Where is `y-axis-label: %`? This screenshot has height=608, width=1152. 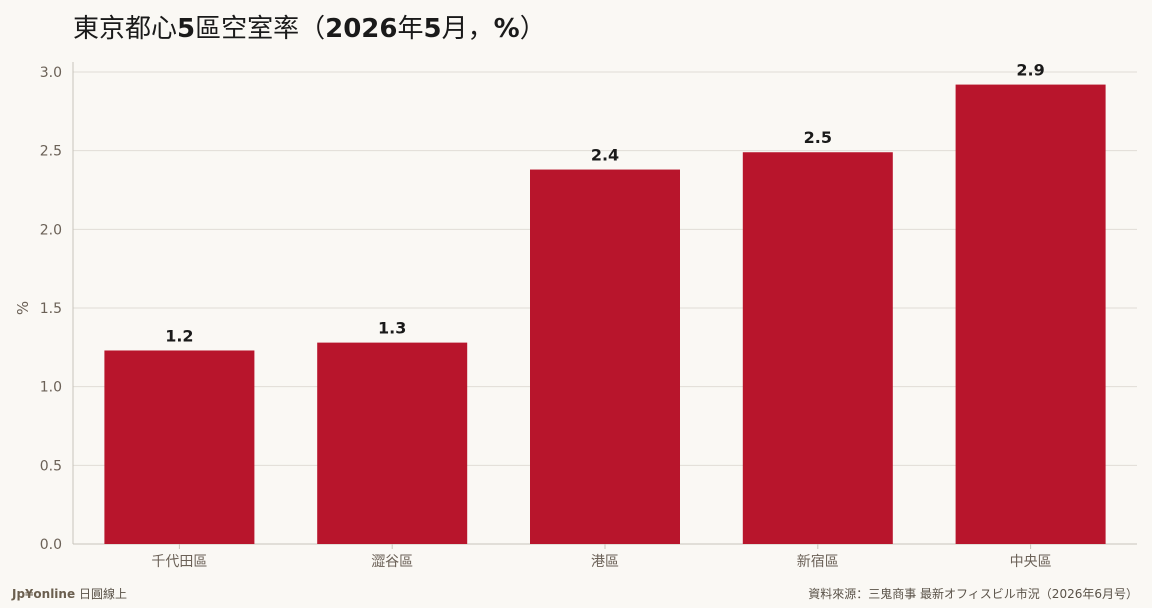
y-axis-label: % is located at coordinates (23, 308).